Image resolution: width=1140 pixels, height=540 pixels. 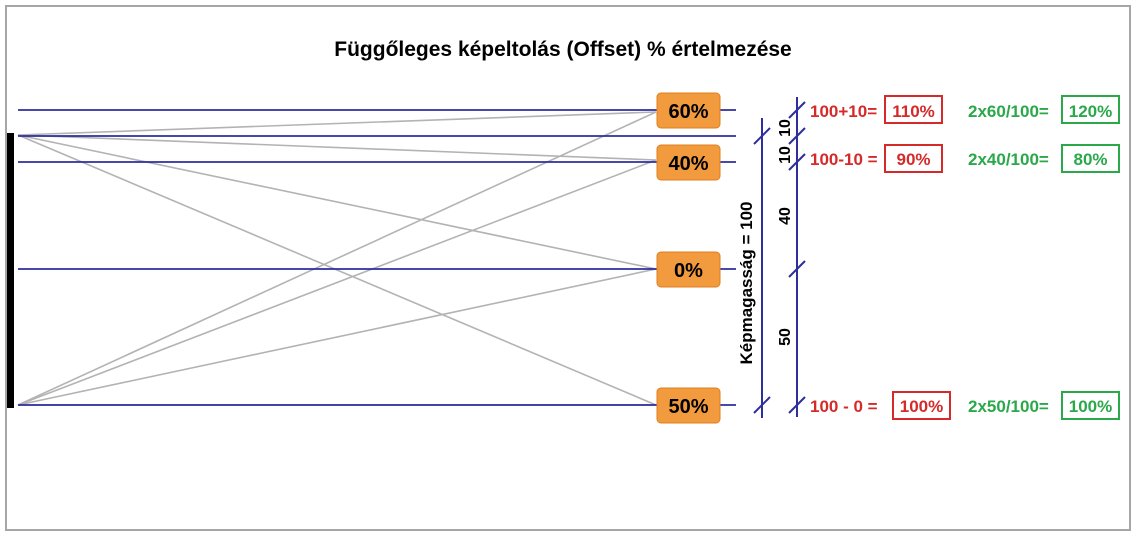 I want to click on calc2-expr-60: 2x60/100=, so click(x=1008, y=111).